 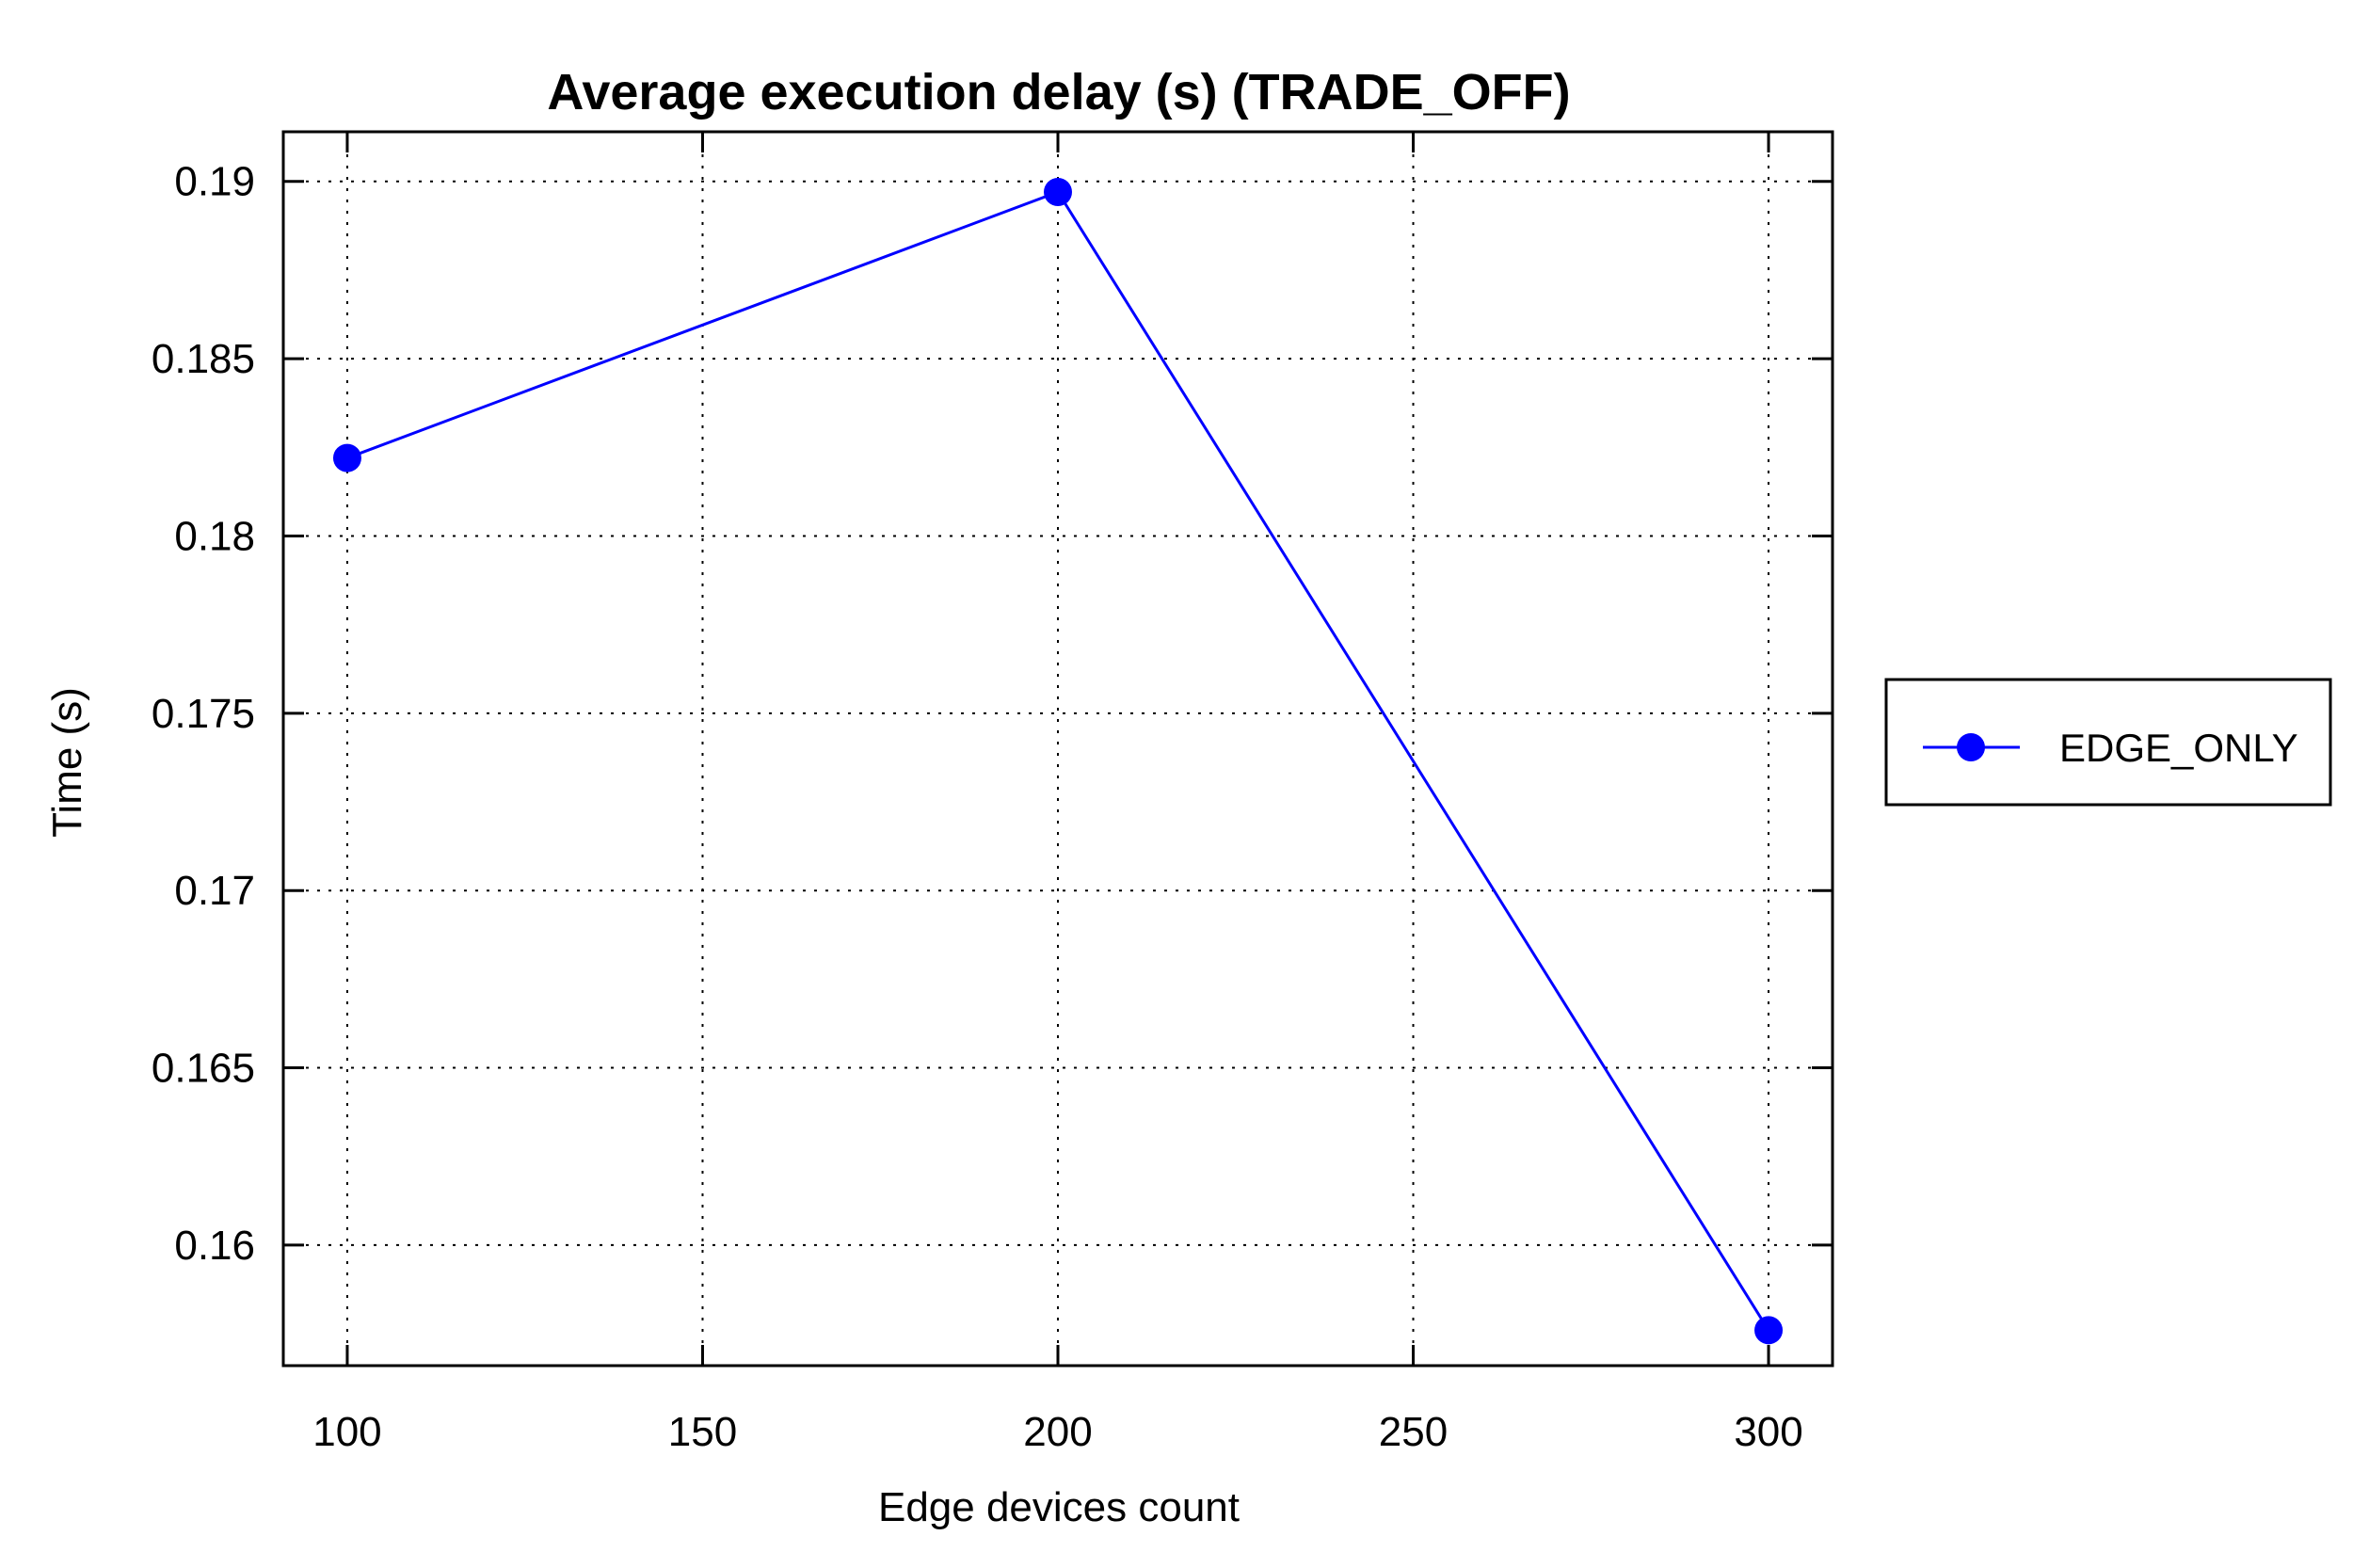 I want to click on y-tick-label: 0.165, so click(x=203, y=1069).